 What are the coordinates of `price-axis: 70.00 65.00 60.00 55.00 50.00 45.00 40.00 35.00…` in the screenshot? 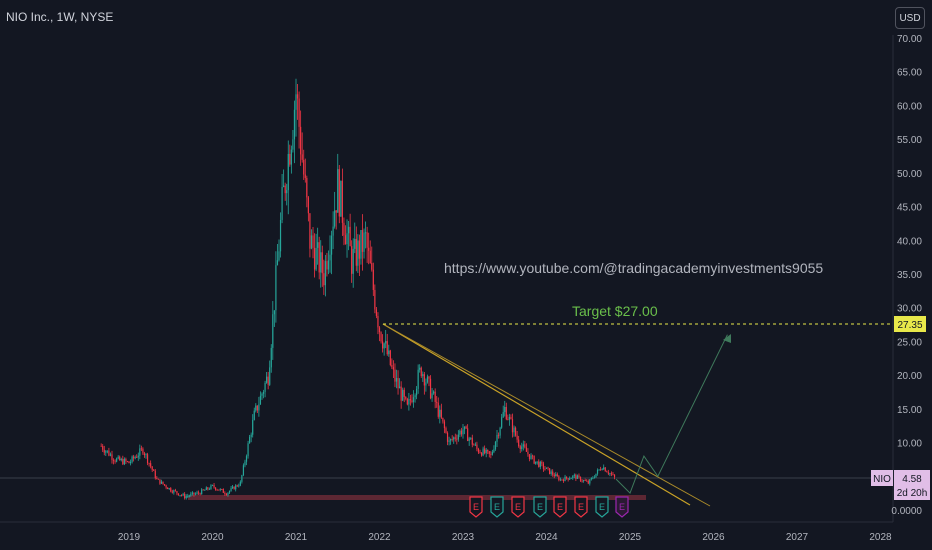 It's located at (906, 275).